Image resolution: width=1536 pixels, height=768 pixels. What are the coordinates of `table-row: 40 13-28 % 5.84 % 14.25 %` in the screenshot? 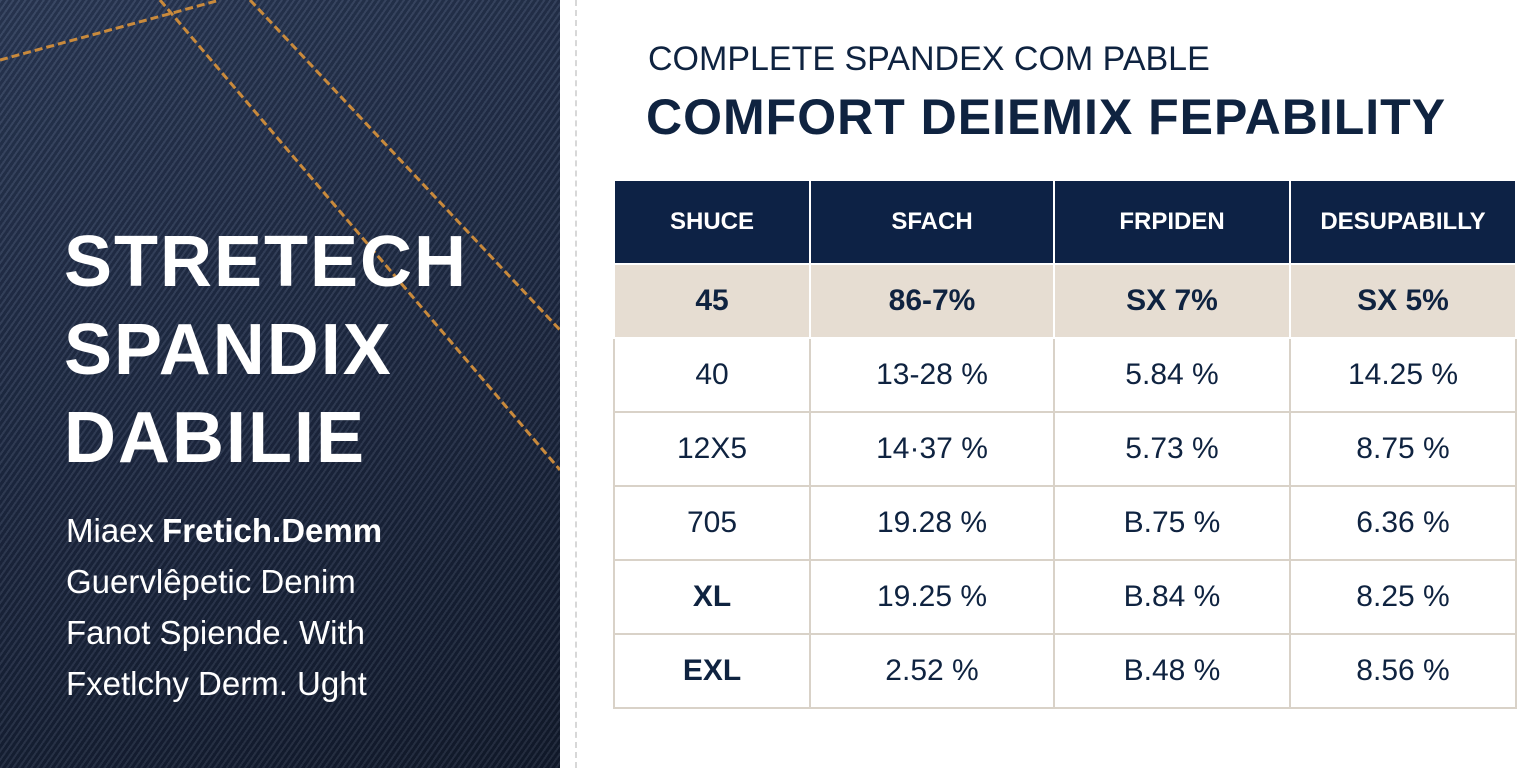 It's located at (1065, 375).